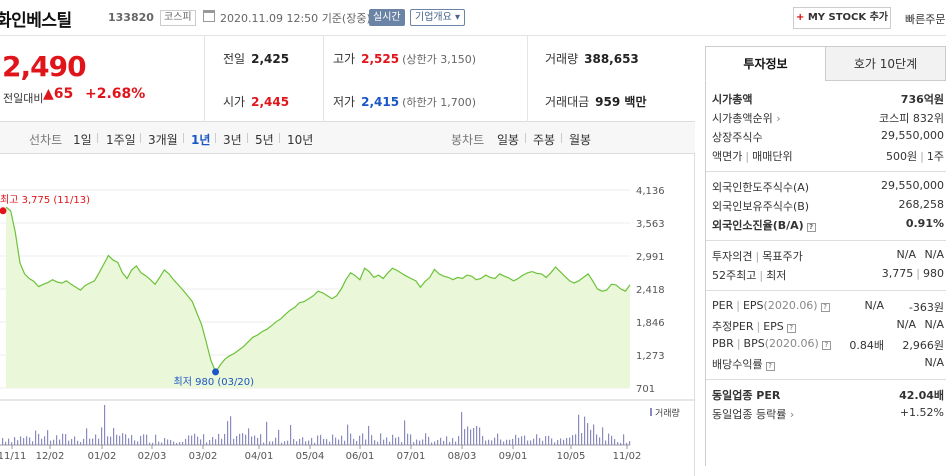 Image resolution: width=946 pixels, height=476 pixels. Describe the element at coordinates (121, 140) in the screenshot. I see `period-1w: 1주일` at that location.